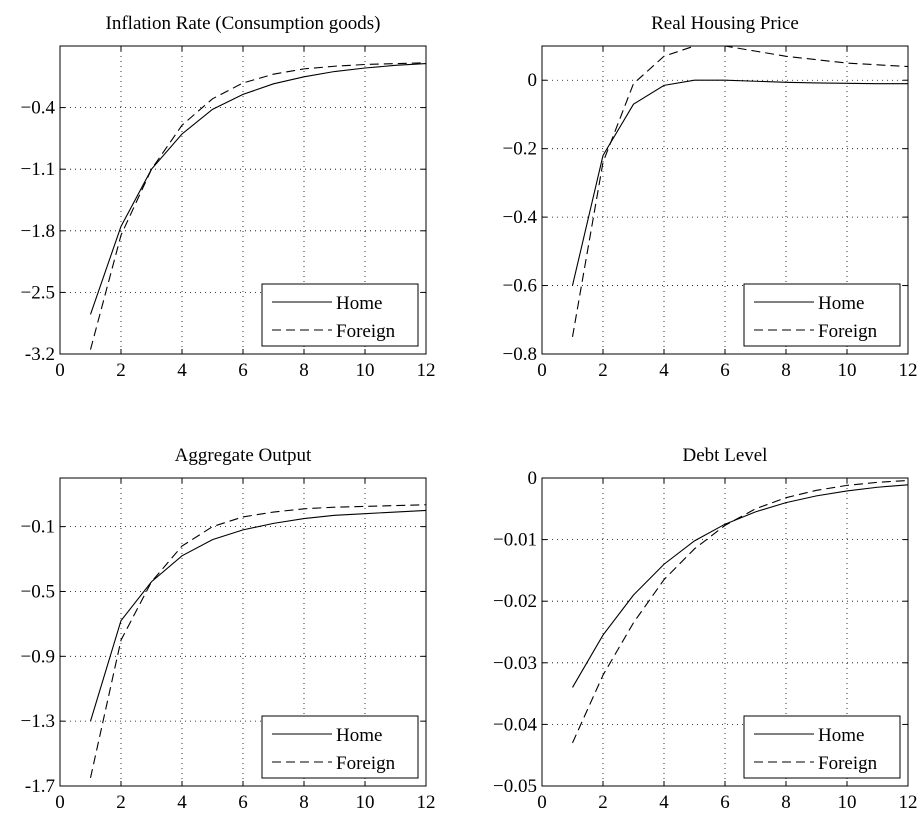 Image resolution: width=924 pixels, height=822 pixels. I want to click on y-tick-label: -1.7, so click(40, 786).